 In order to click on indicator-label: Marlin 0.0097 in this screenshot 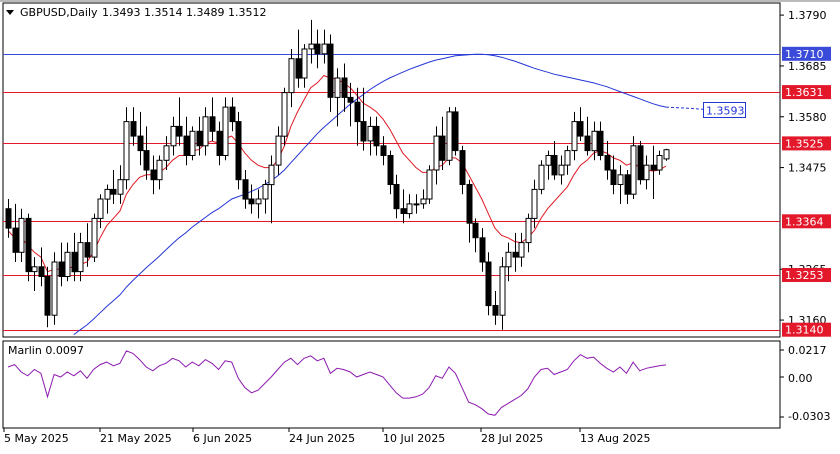, I will do `click(46, 350)`.